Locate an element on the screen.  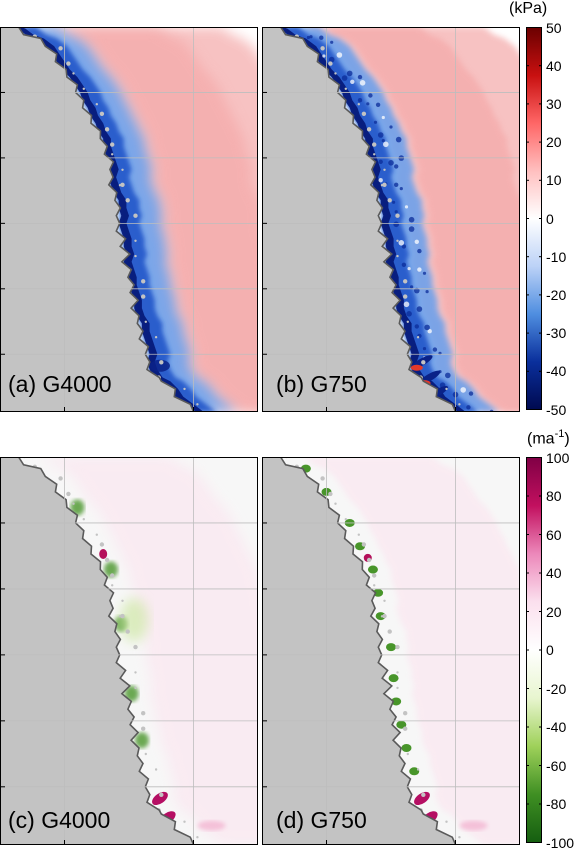
colorbar-top-unit-text: kPa is located at coordinates (528, 8).